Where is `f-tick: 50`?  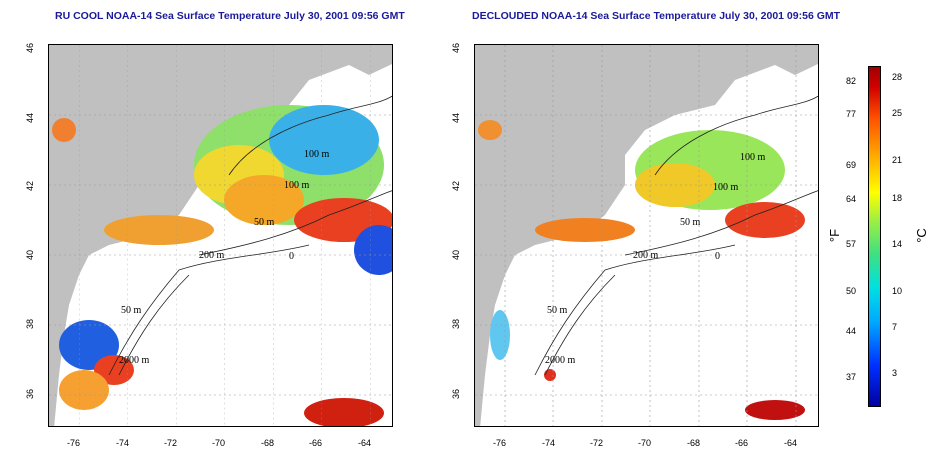 f-tick: 50 is located at coordinates (851, 291).